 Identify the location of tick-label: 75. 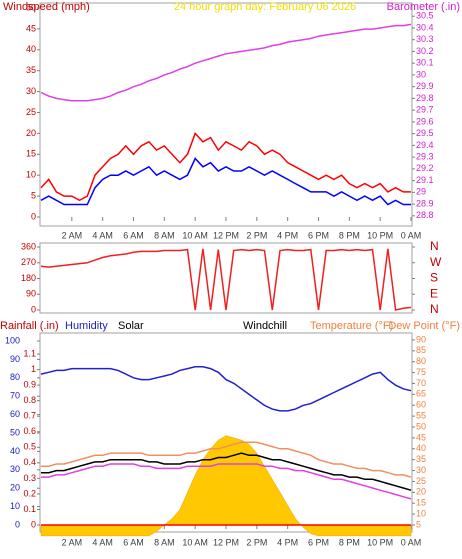
(421, 372).